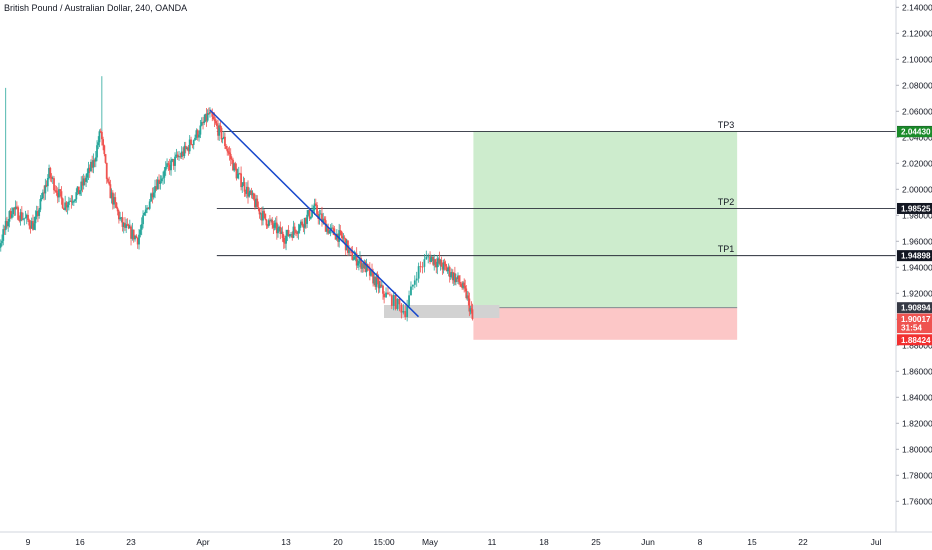 The image size is (932, 550). What do you see at coordinates (917, 398) in the screenshot?
I see `y-tick-label: 1.84000` at bounding box center [917, 398].